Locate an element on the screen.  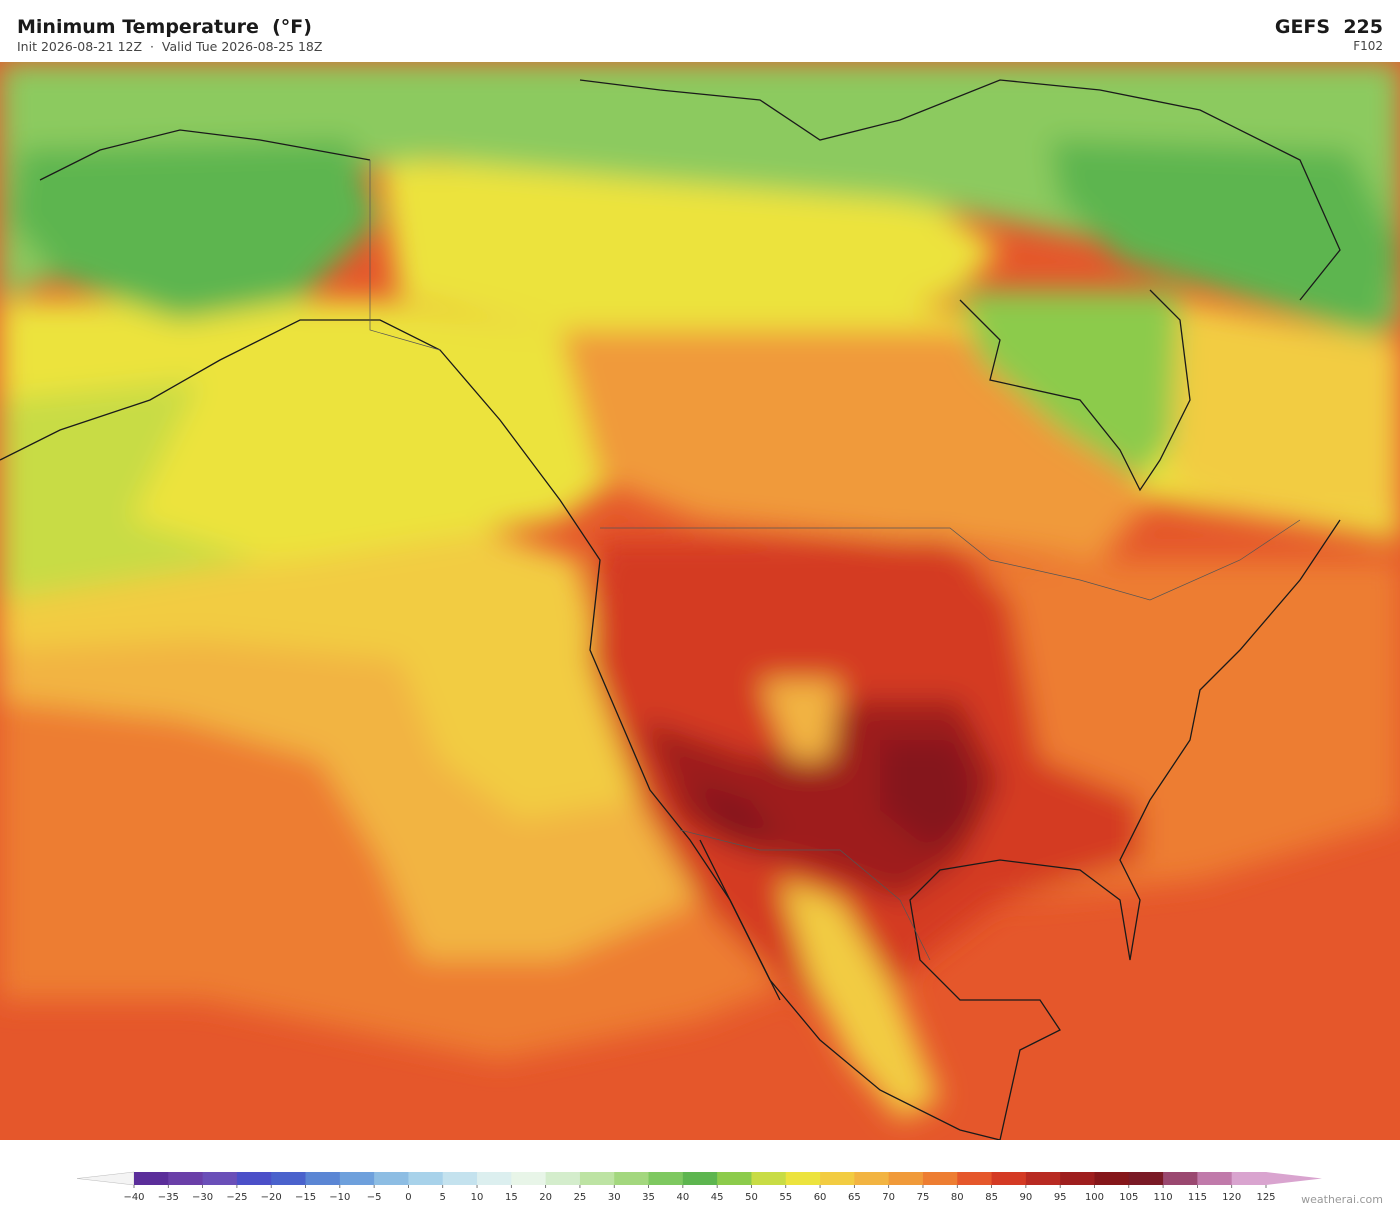
tick-label: 10 is located at coordinates (477, 1197).